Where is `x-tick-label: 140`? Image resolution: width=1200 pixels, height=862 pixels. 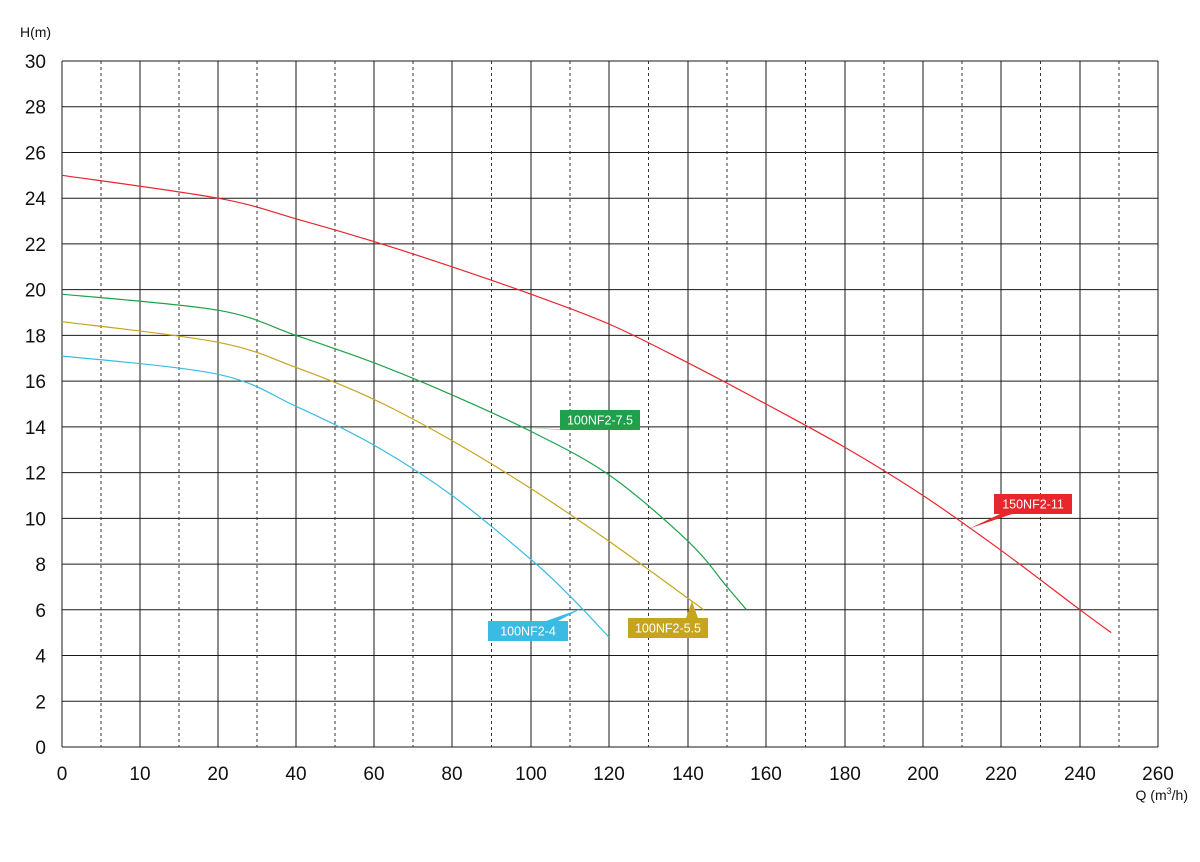 x-tick-label: 140 is located at coordinates (688, 774).